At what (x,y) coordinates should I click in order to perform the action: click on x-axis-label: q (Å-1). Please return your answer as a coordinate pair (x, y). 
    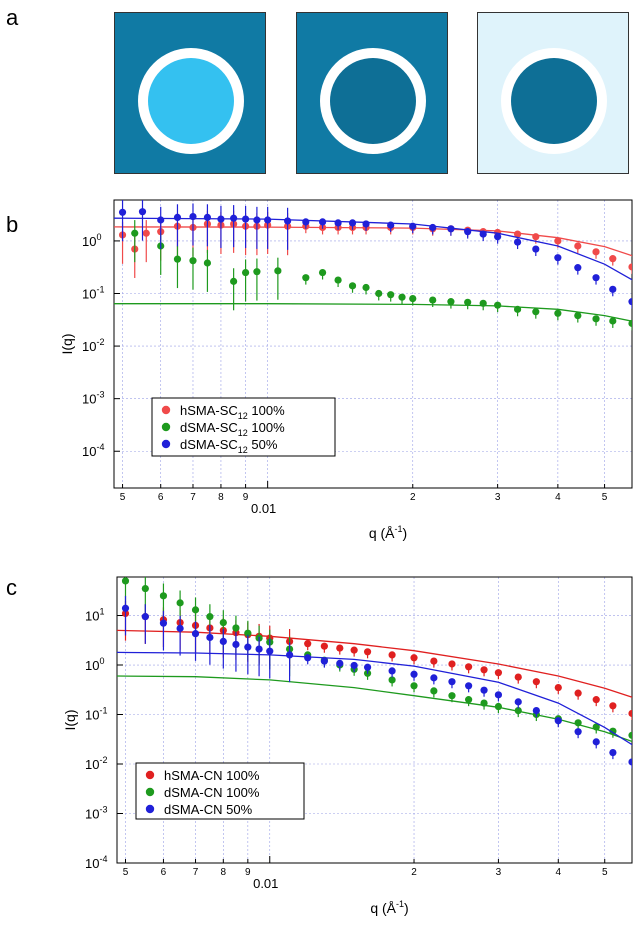
    Looking at the image, I should click on (389, 907).